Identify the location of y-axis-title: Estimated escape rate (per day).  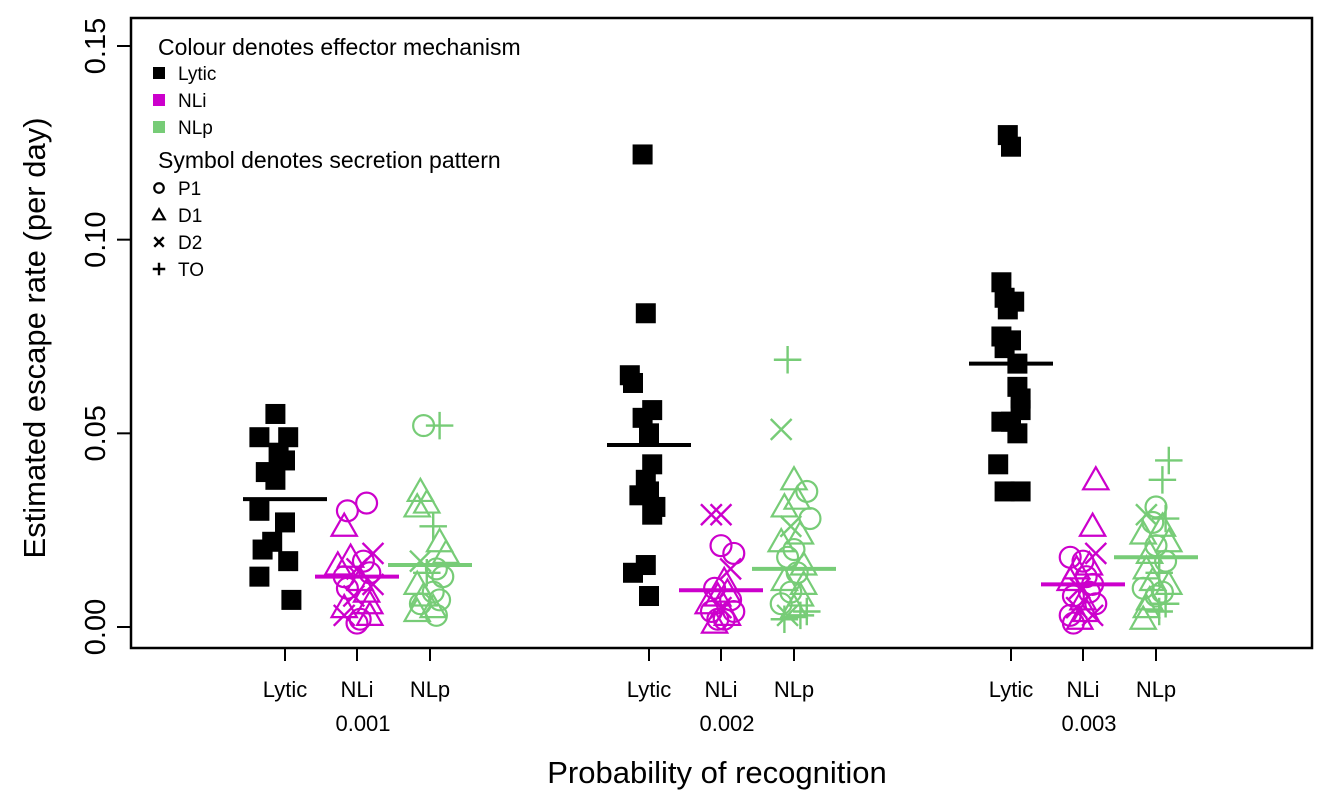
(34, 337).